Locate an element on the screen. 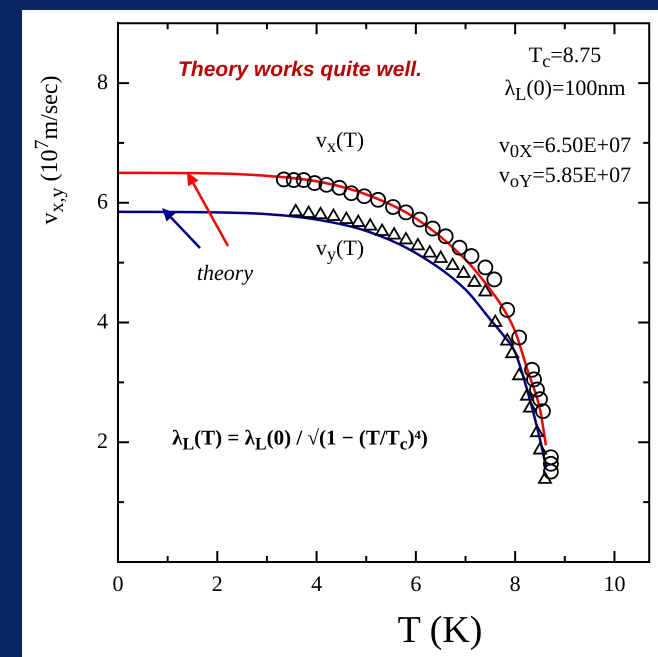  annotation: v$_{oY}$=5.85E+07 is located at coordinates (565, 177).